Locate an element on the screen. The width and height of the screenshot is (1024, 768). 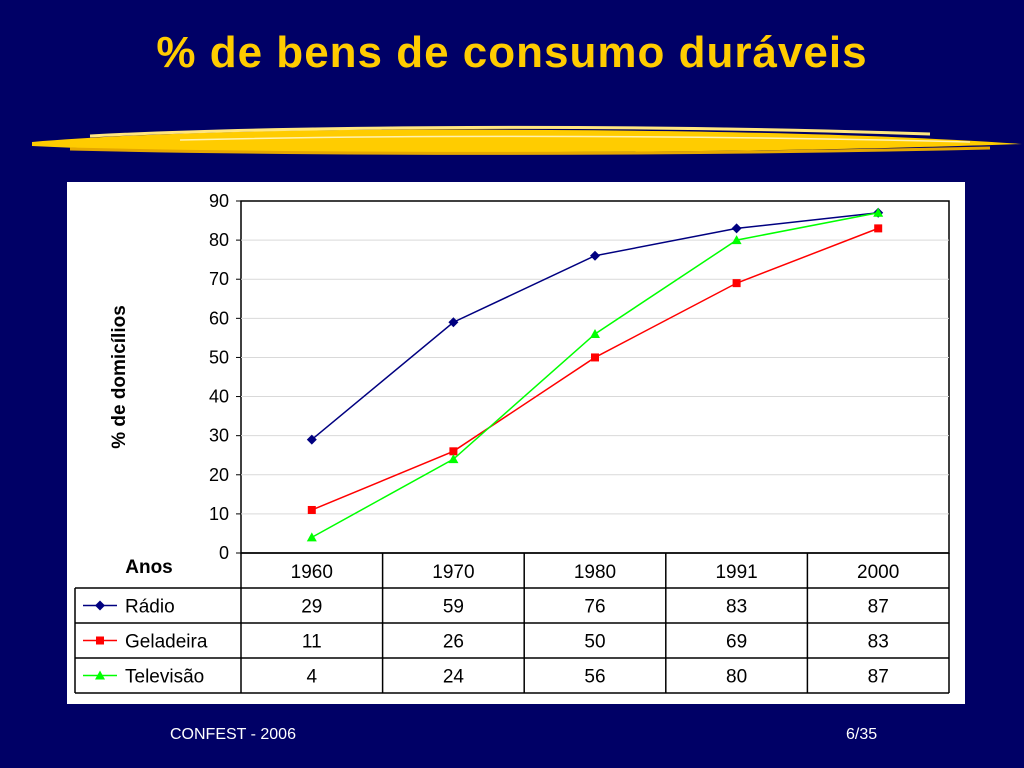
y-axis-label: % de domicílios is located at coordinates (119, 377).